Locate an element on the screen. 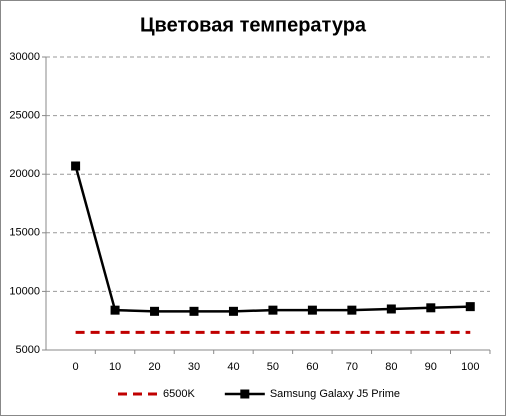  y-tick-label: 25000 is located at coordinates (24, 116).